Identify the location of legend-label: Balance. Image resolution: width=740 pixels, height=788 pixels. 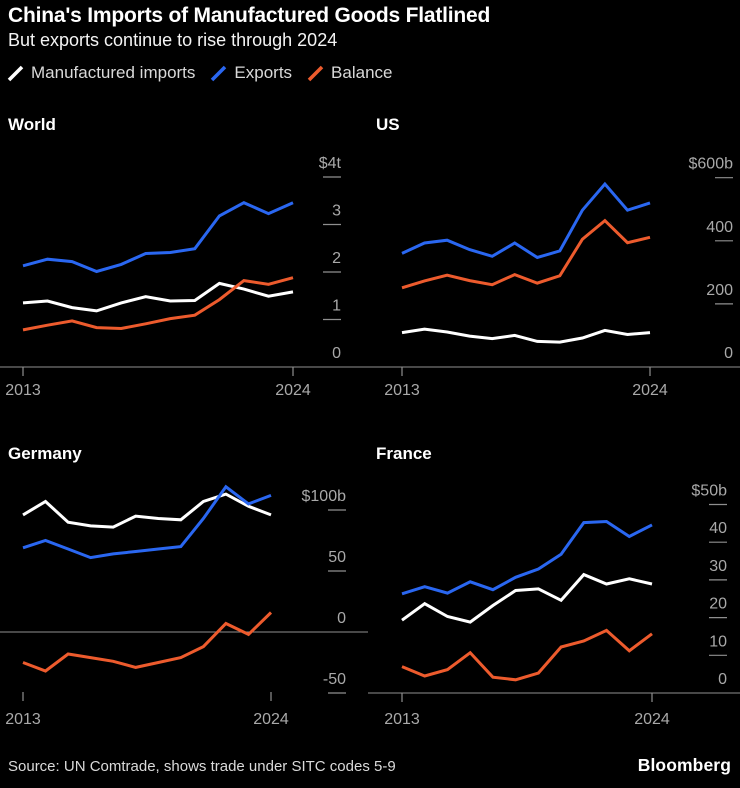
(362, 72).